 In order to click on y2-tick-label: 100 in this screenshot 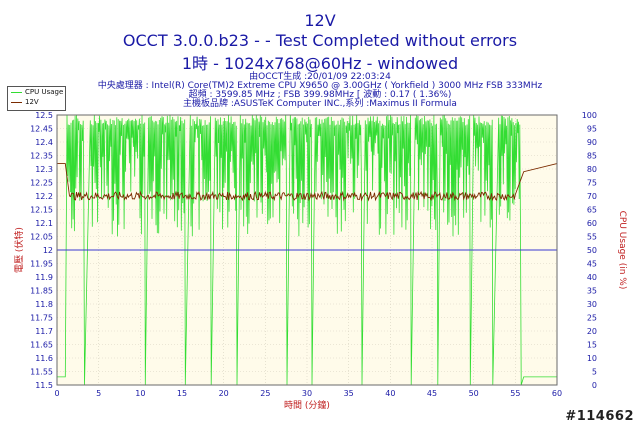, I will do `click(589, 115)`.